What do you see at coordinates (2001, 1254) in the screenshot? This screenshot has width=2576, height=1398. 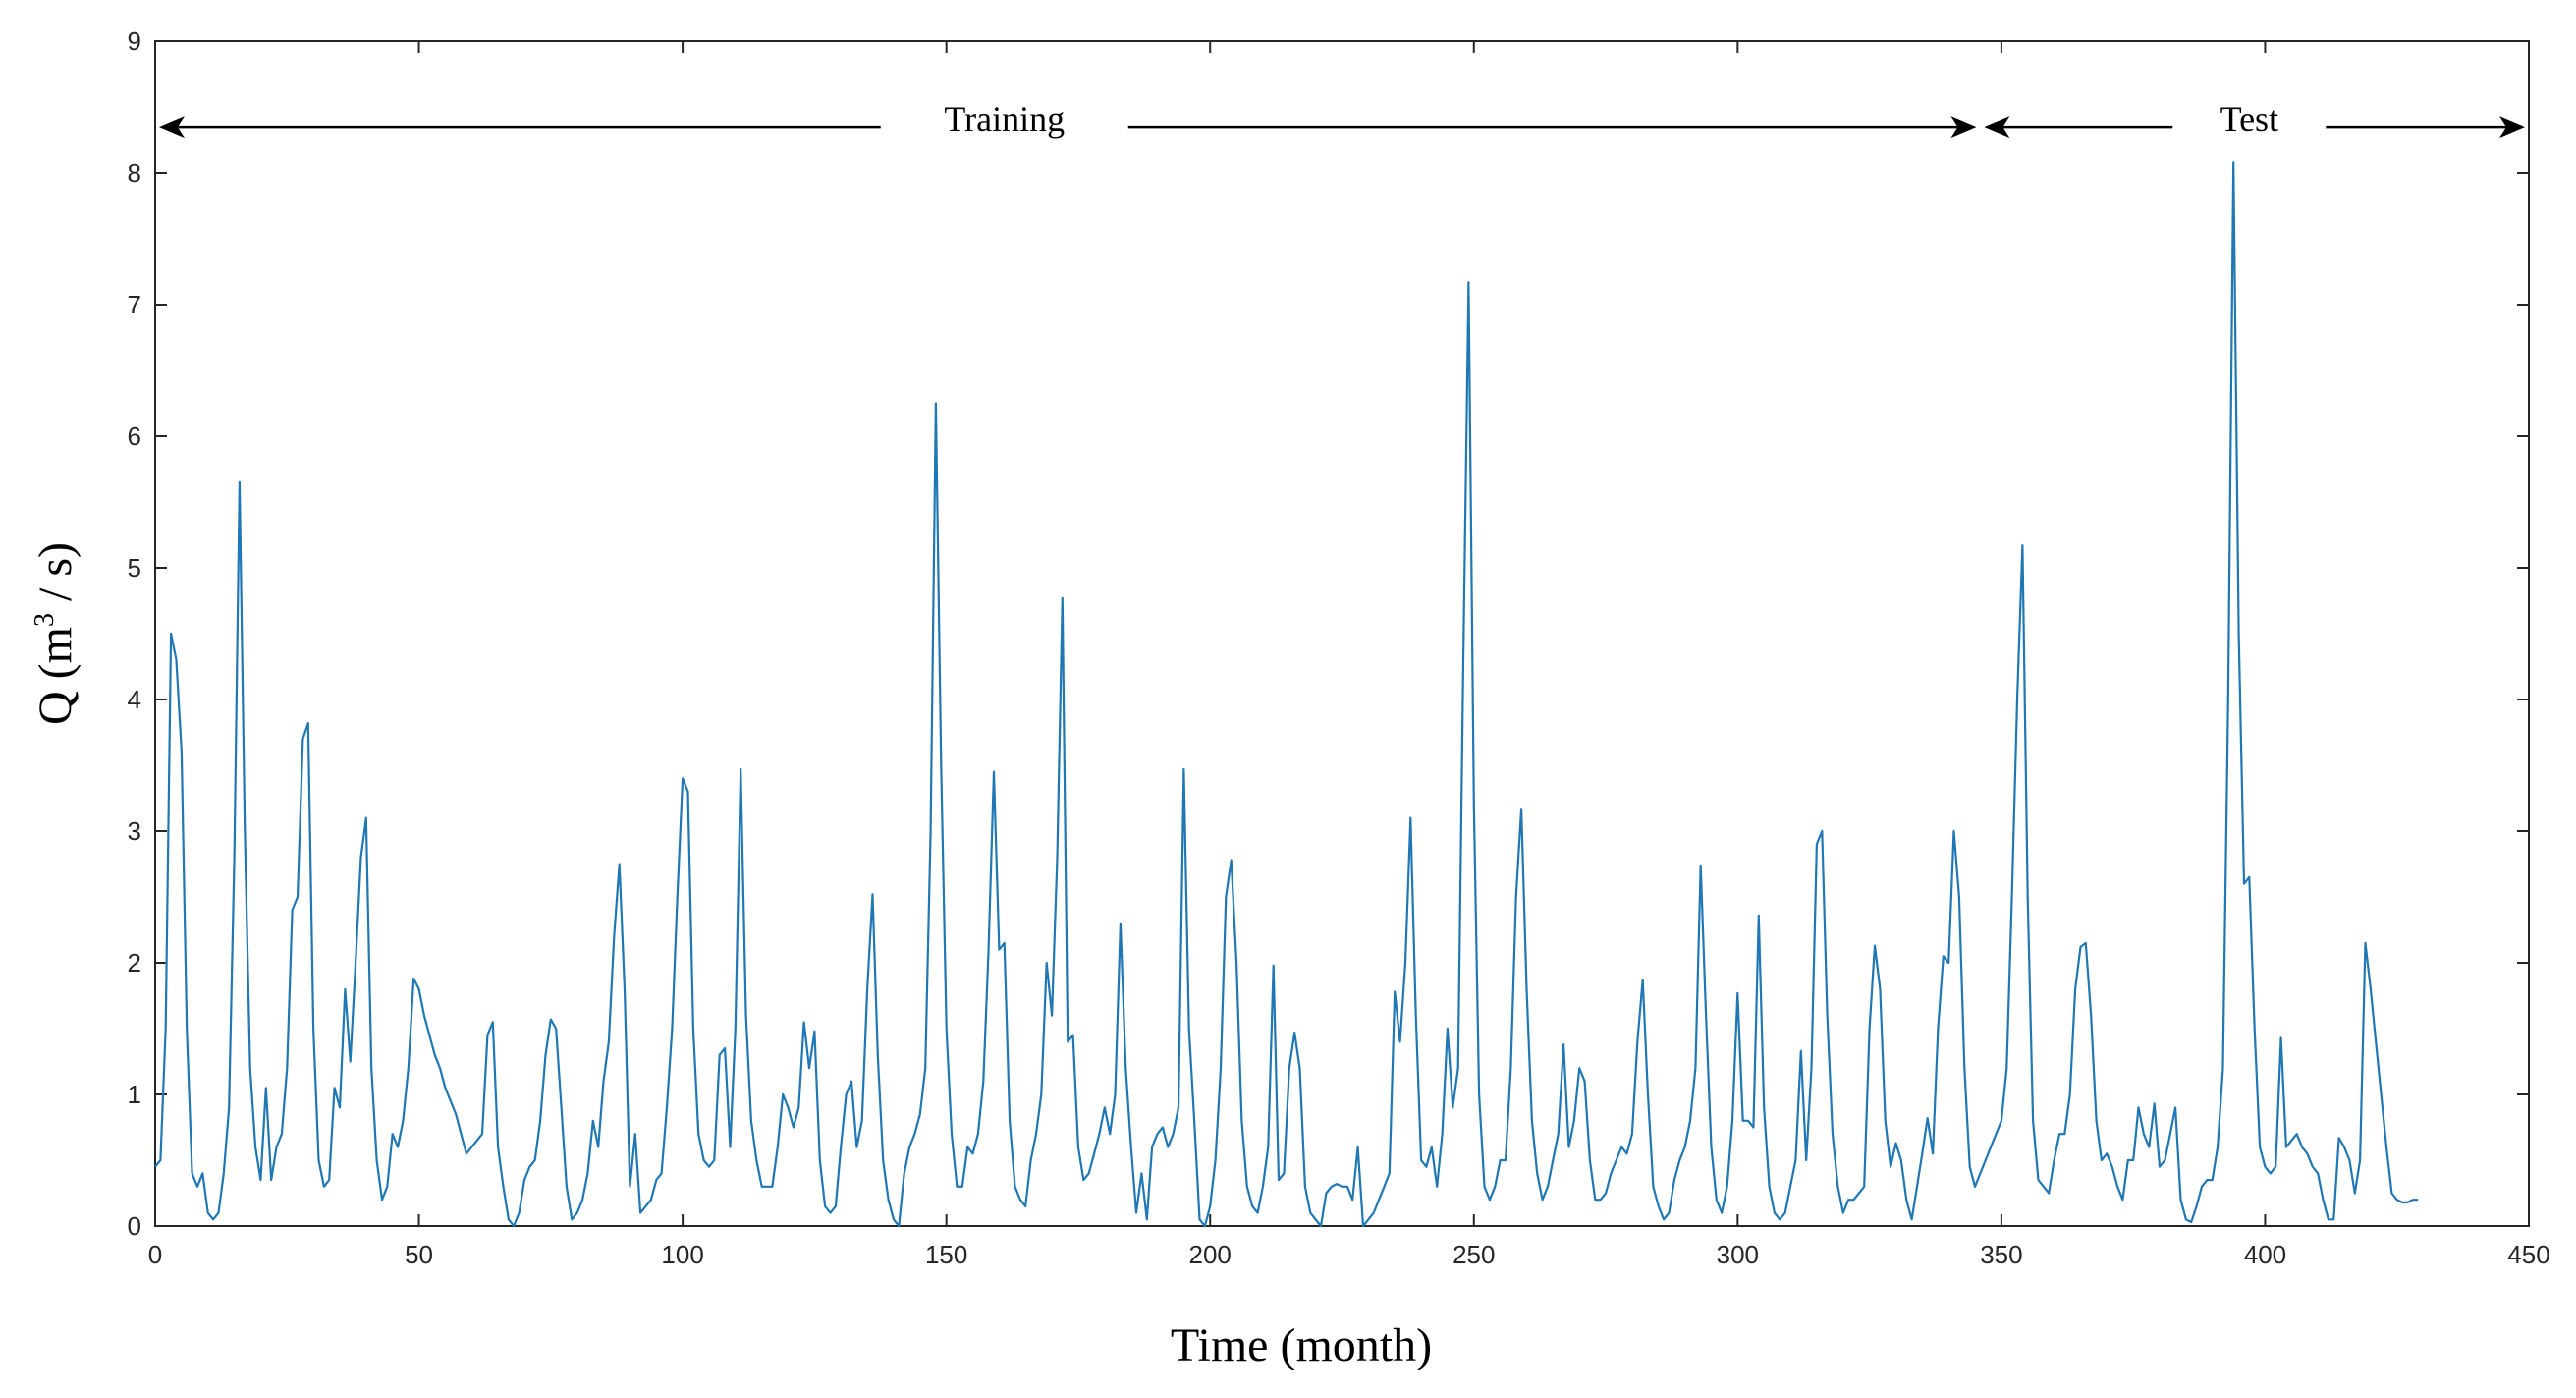 I see `x-tick-label: 350` at bounding box center [2001, 1254].